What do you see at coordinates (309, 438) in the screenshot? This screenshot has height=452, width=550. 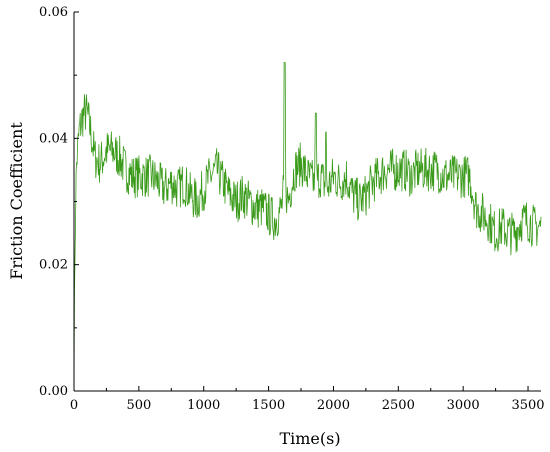 I see `x-axis-label: Time(s)` at bounding box center [309, 438].